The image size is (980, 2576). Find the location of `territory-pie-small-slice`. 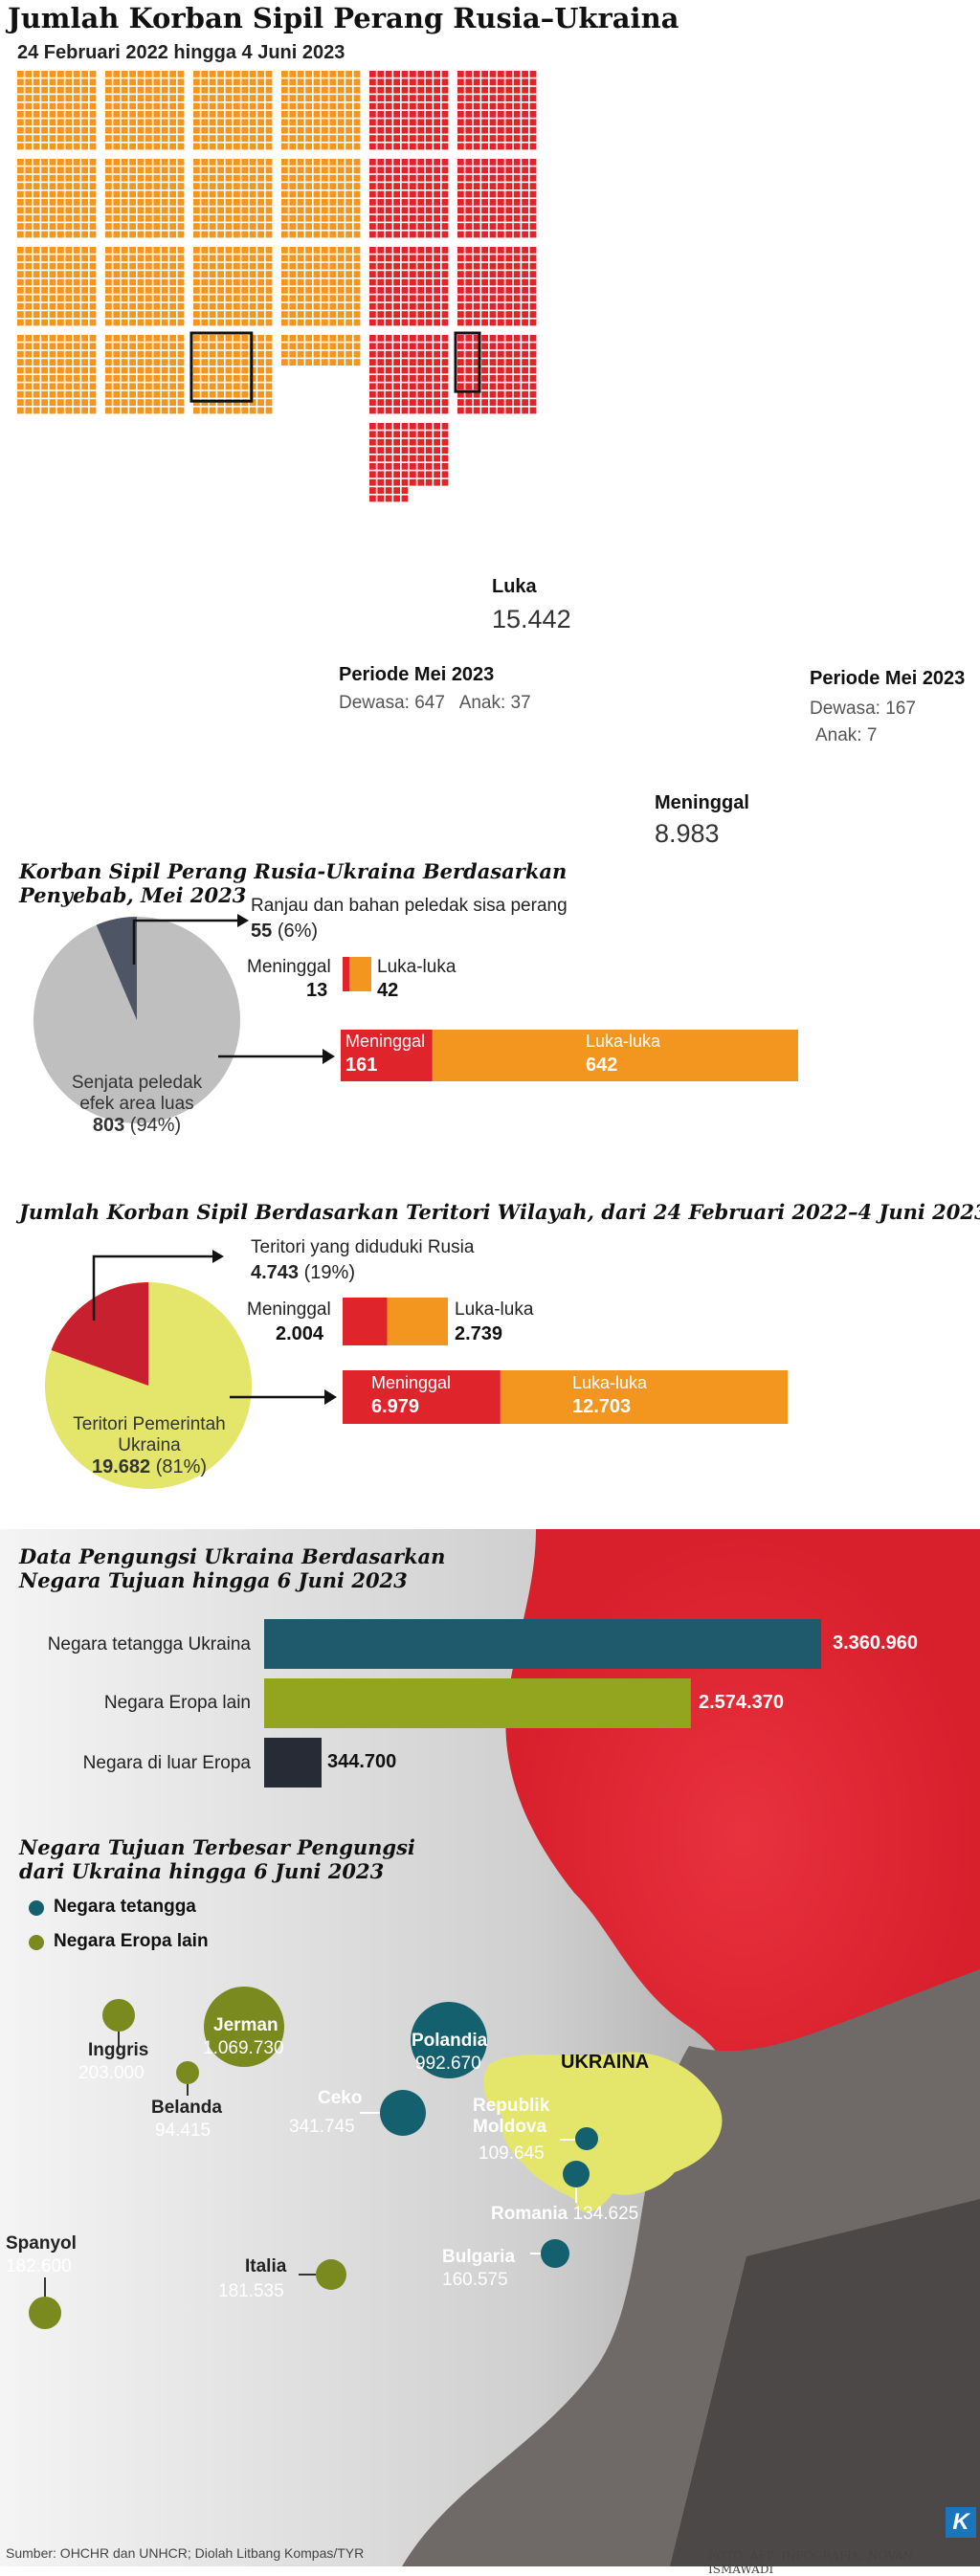

territory-pie-small-slice is located at coordinates (100, 1334).